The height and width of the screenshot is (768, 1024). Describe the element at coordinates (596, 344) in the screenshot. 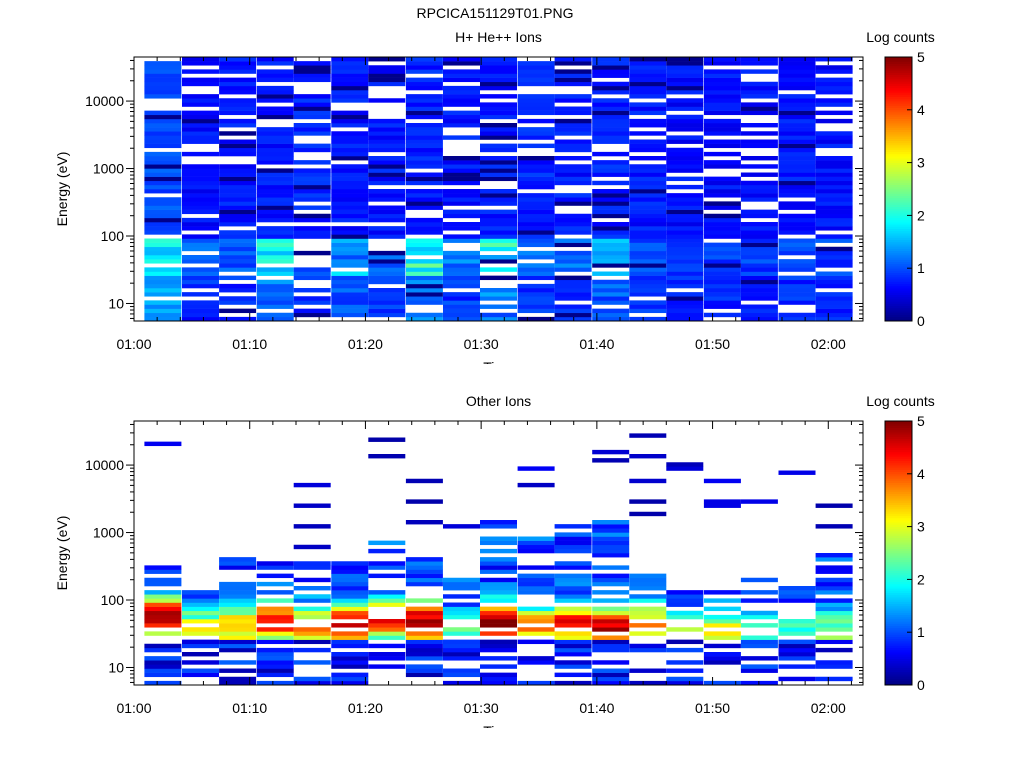

I see `x-tick-label: 01:40` at that location.